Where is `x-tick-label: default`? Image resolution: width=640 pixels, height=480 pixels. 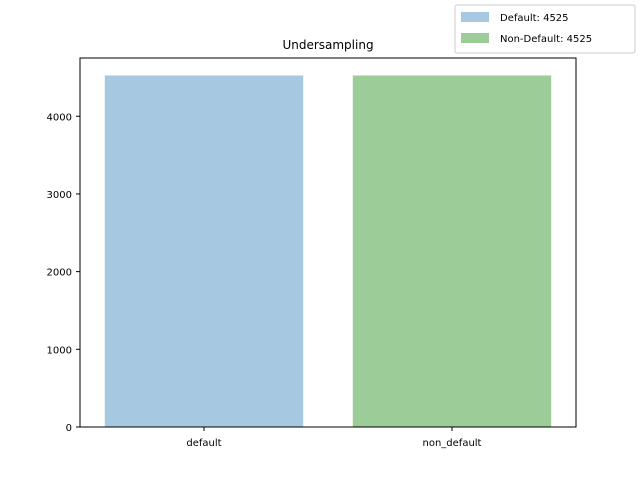 x-tick-label: default is located at coordinates (203, 443).